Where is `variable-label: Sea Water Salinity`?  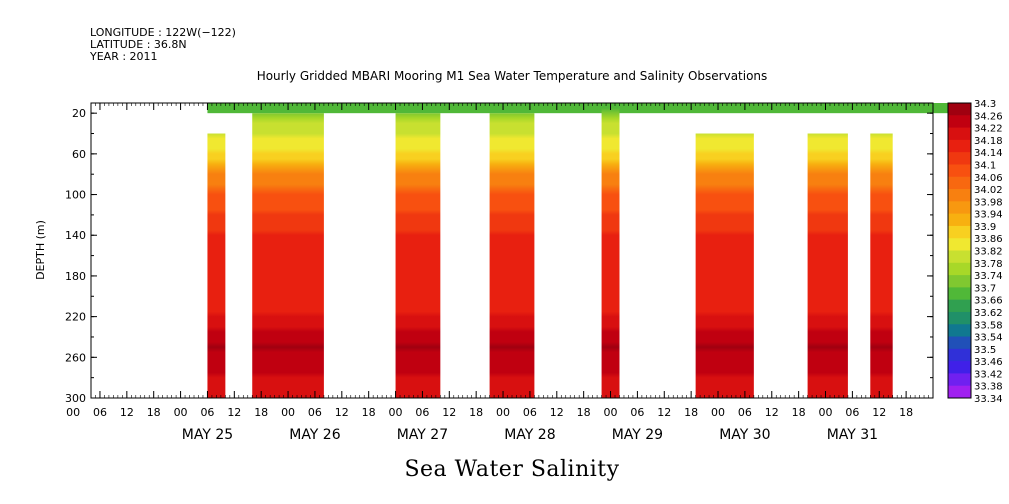 variable-label: Sea Water Salinity is located at coordinates (511, 469).